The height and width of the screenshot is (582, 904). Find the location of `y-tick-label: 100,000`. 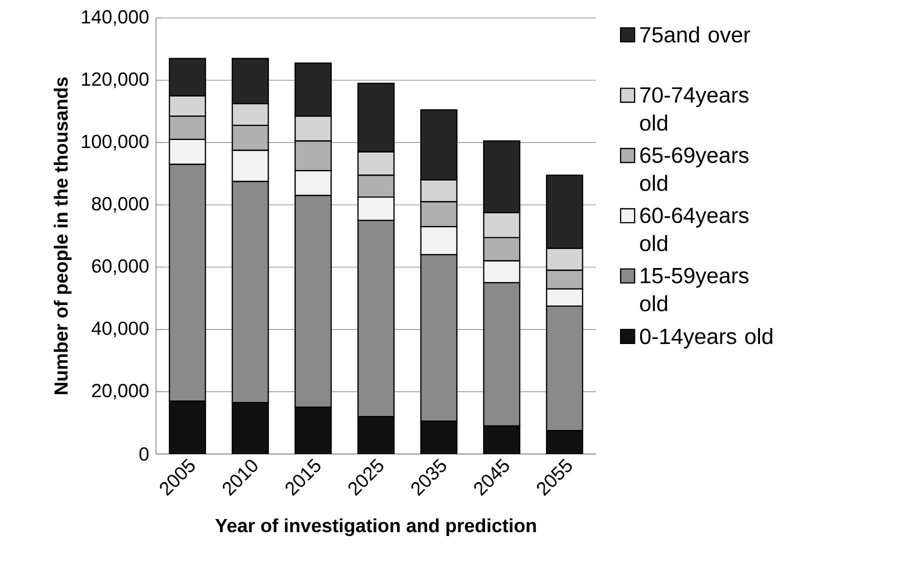

y-tick-label: 100,000 is located at coordinates (115, 142).